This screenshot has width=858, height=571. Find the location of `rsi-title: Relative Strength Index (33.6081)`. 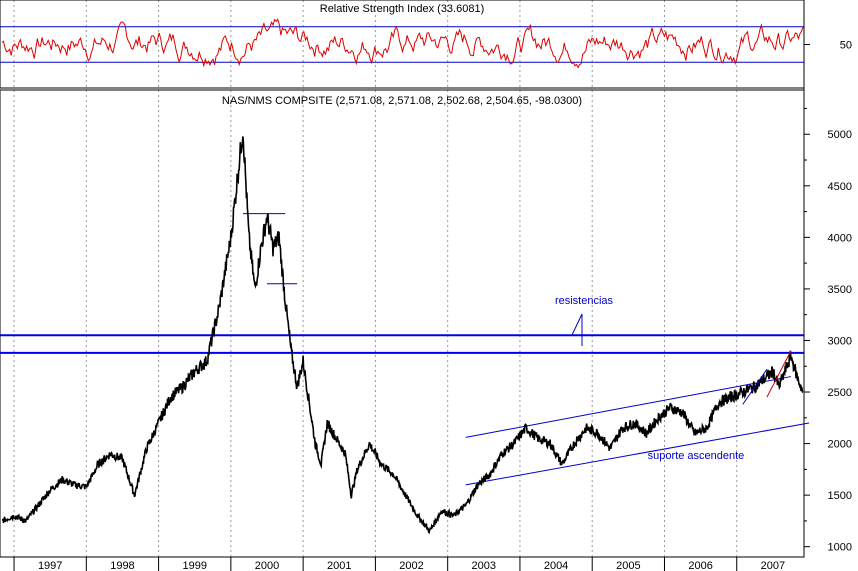

rsi-title: Relative Strength Index (33.6081) is located at coordinates (402, 9).